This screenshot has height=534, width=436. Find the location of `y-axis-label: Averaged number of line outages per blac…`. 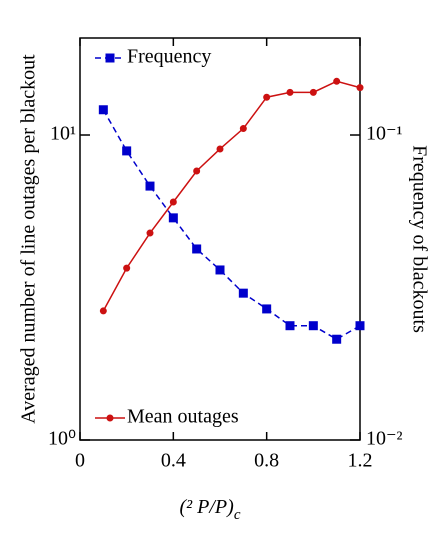

y-axis-label: Averaged number of line outages per blac… is located at coordinates (29, 239).